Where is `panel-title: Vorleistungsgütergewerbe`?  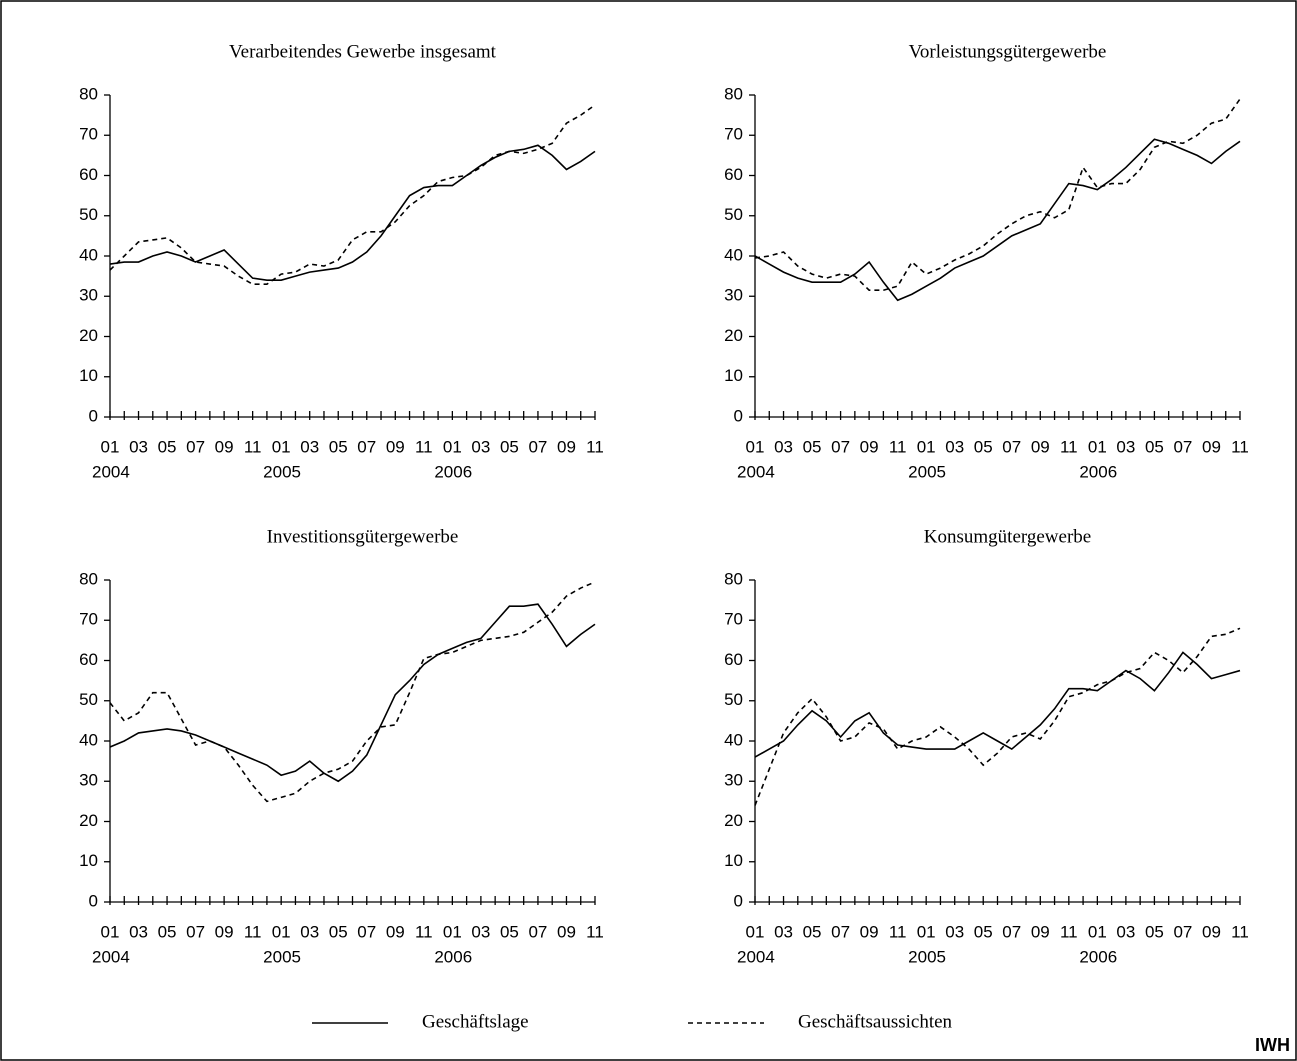 panel-title: Vorleistungsgütergewerbe is located at coordinates (1008, 51).